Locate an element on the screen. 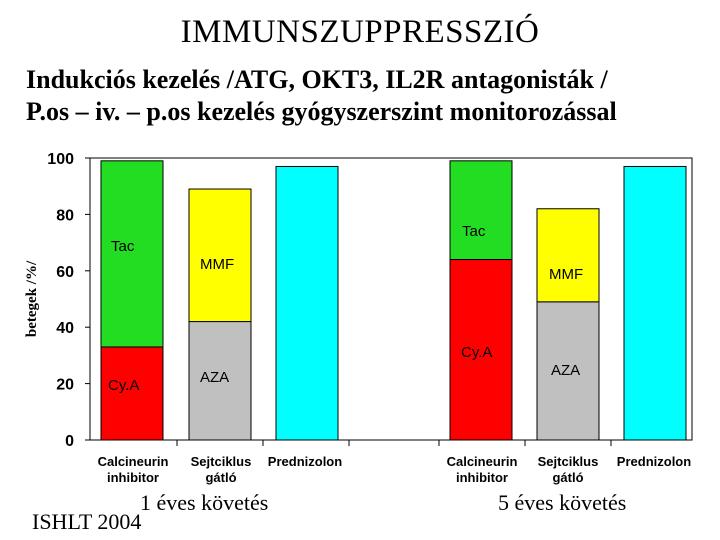  y-tick-label: 60 is located at coordinates (65, 272).